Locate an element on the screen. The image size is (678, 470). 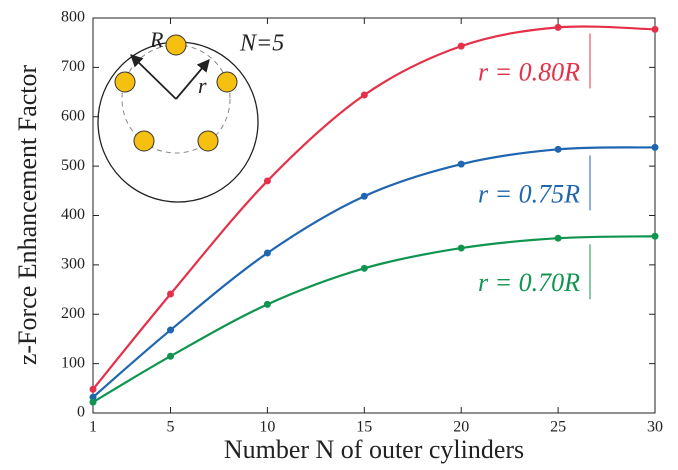
y-tick-label: 600 is located at coordinates (73, 115).